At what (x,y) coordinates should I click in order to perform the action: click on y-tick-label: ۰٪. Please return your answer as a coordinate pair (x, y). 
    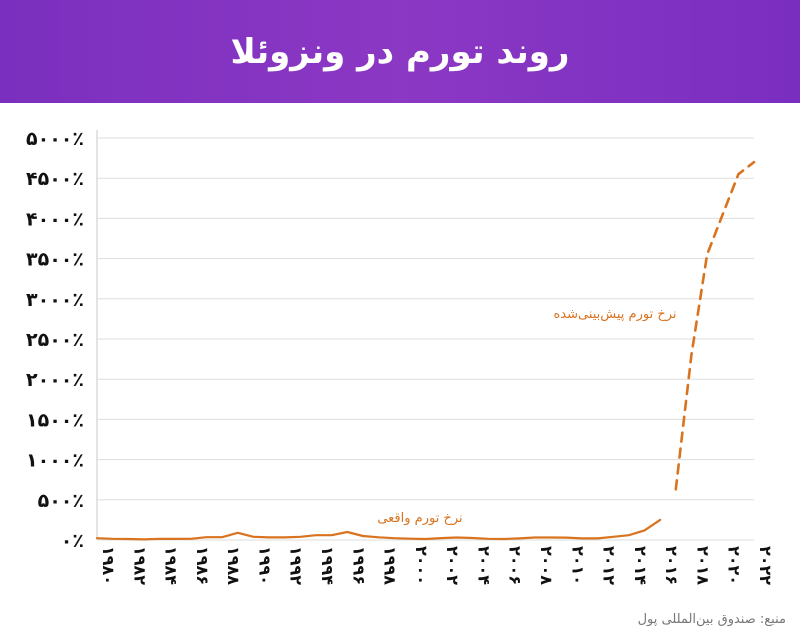
    Looking at the image, I should click on (72, 541).